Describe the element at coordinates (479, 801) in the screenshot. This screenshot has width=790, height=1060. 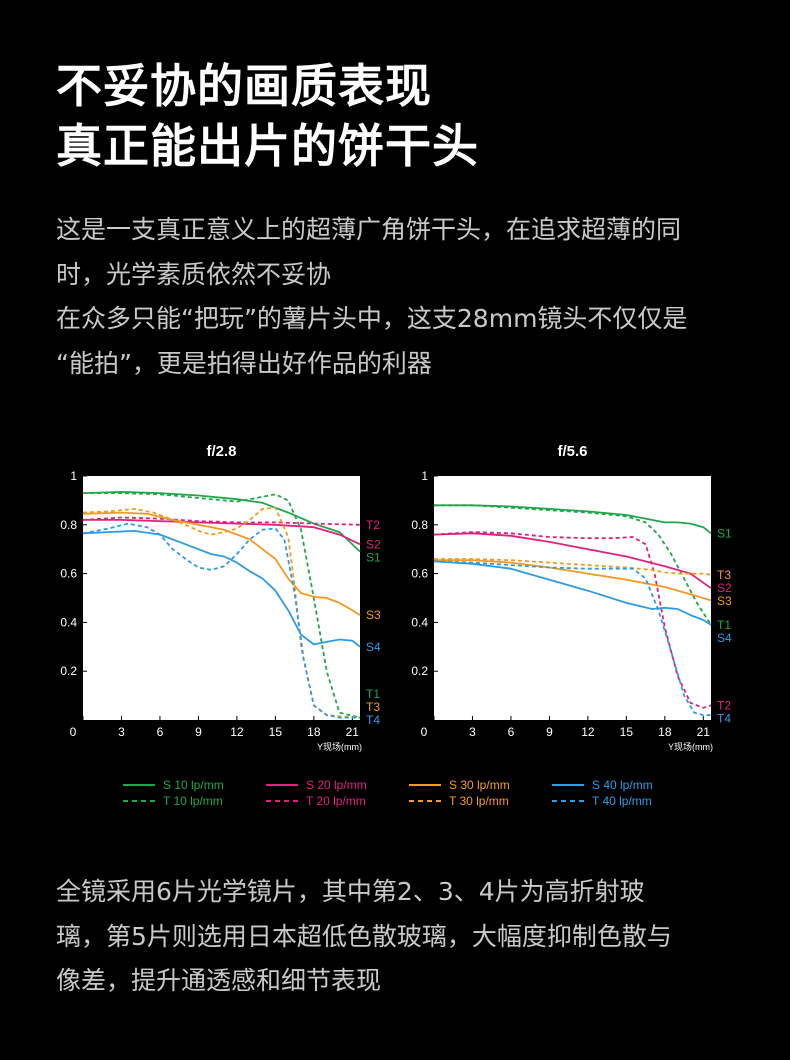
I see `legend-label: T 30 lp/mm` at that location.